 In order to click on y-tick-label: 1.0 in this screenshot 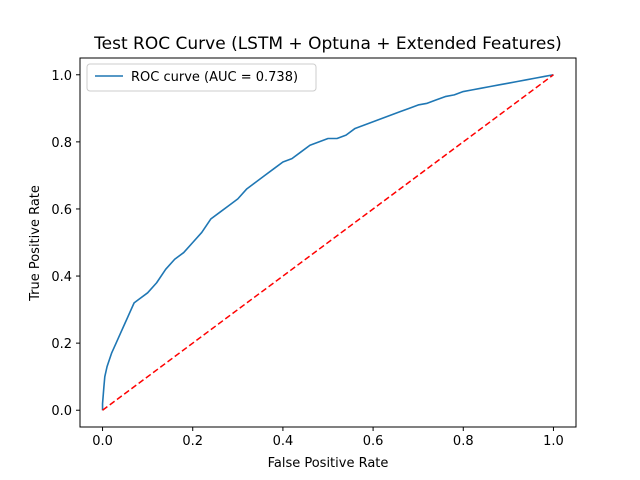, I will do `click(61, 76)`.